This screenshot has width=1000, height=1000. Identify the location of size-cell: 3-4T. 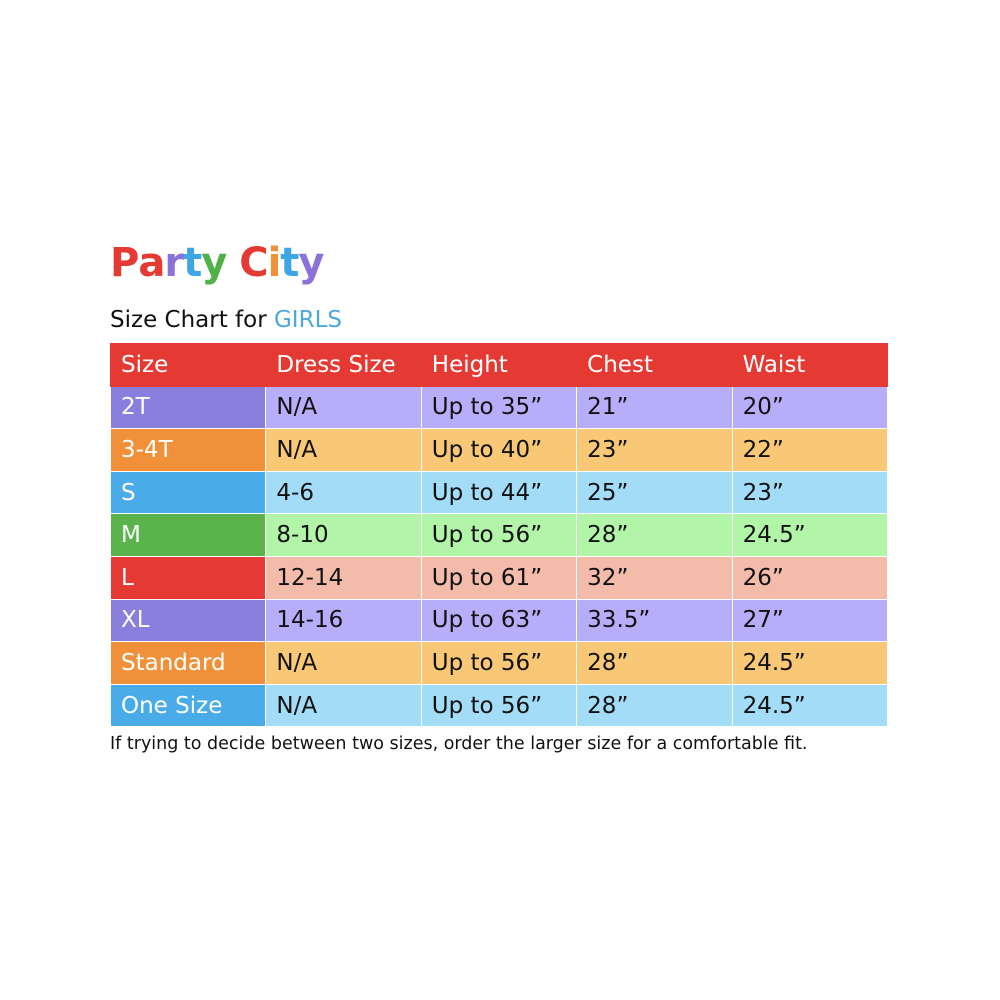
(188, 450).